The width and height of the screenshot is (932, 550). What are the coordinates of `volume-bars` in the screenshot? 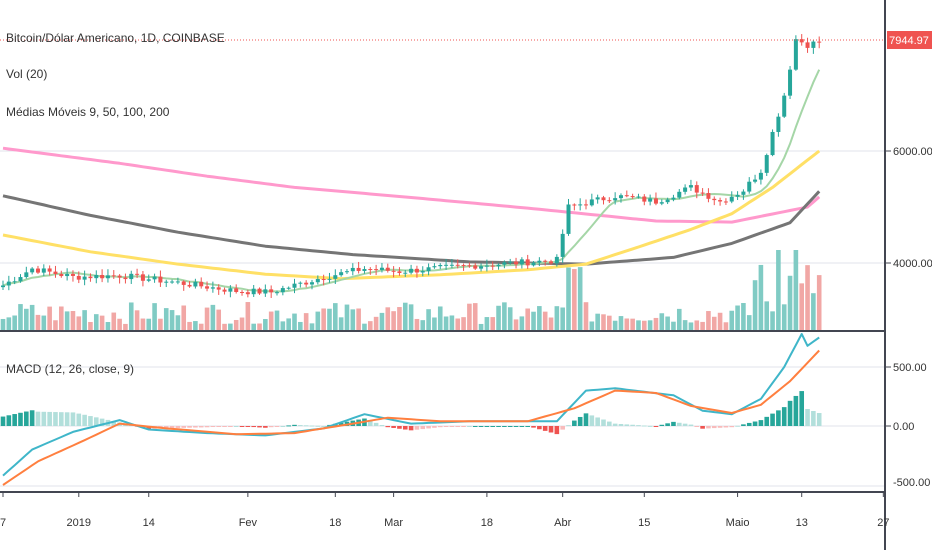 It's located at (411, 290).